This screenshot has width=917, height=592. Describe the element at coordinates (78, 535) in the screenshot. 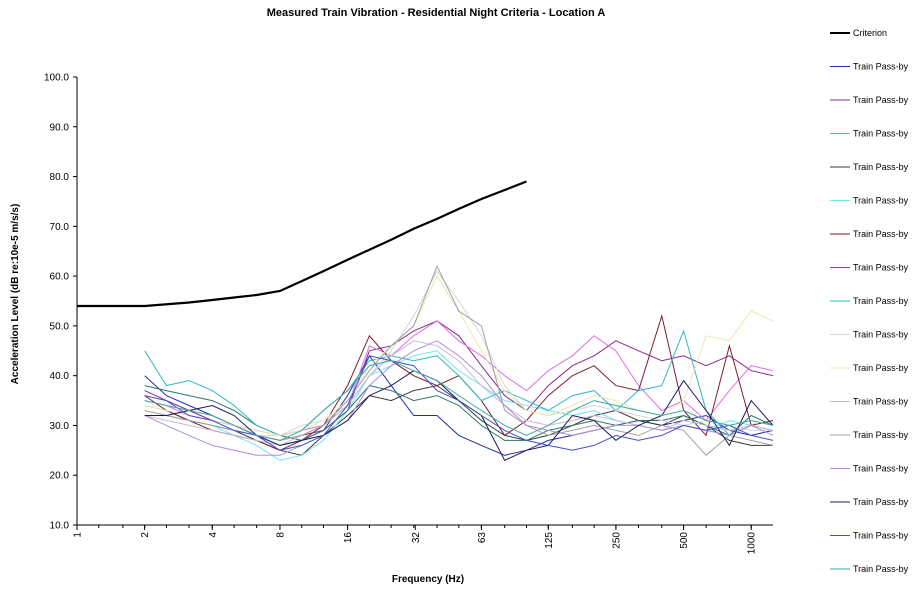

I see `x-tick-label: 1` at that location.